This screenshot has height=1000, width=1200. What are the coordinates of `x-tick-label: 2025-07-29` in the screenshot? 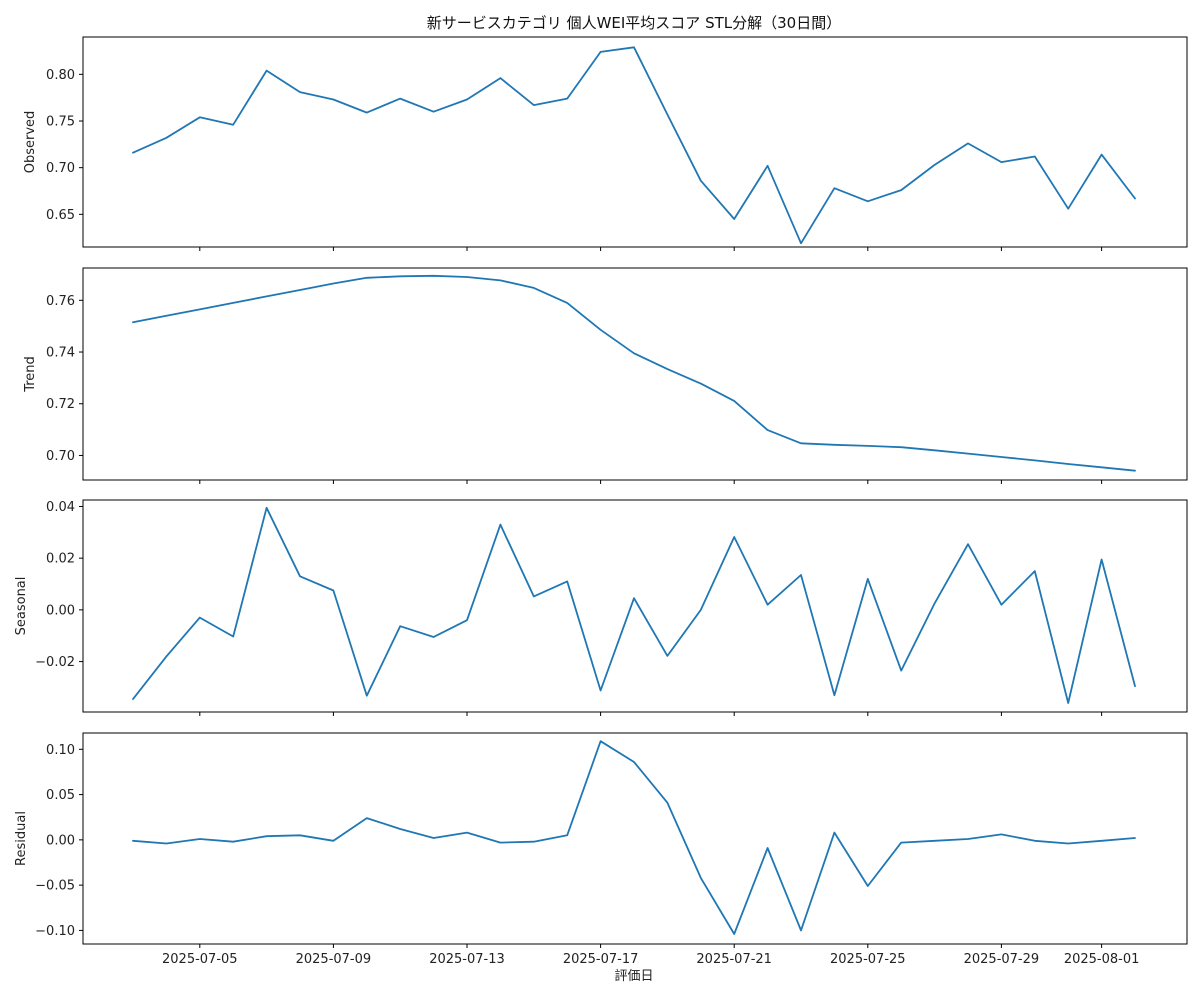 It's located at (1002, 959).